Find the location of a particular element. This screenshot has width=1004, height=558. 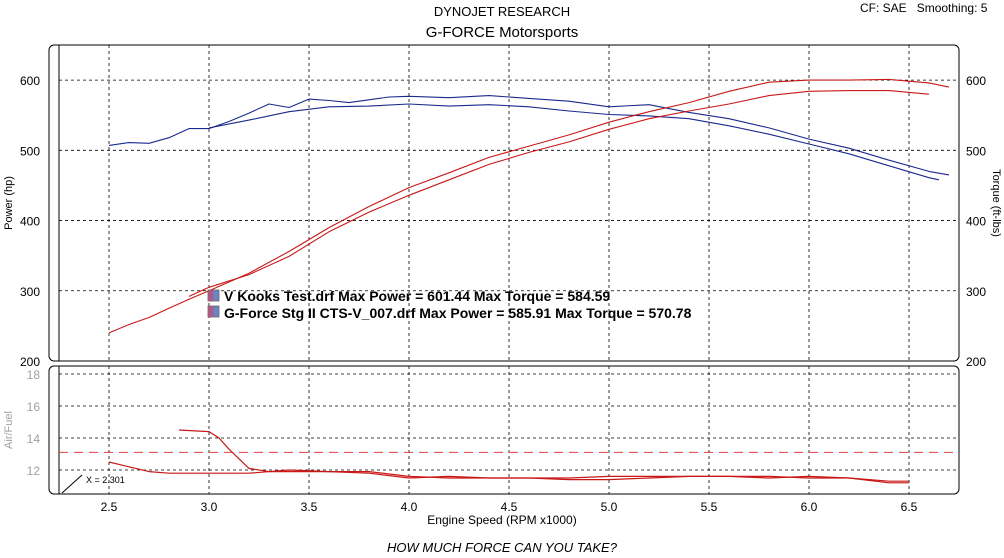

x-tick-label: 5.5 is located at coordinates (709, 507).